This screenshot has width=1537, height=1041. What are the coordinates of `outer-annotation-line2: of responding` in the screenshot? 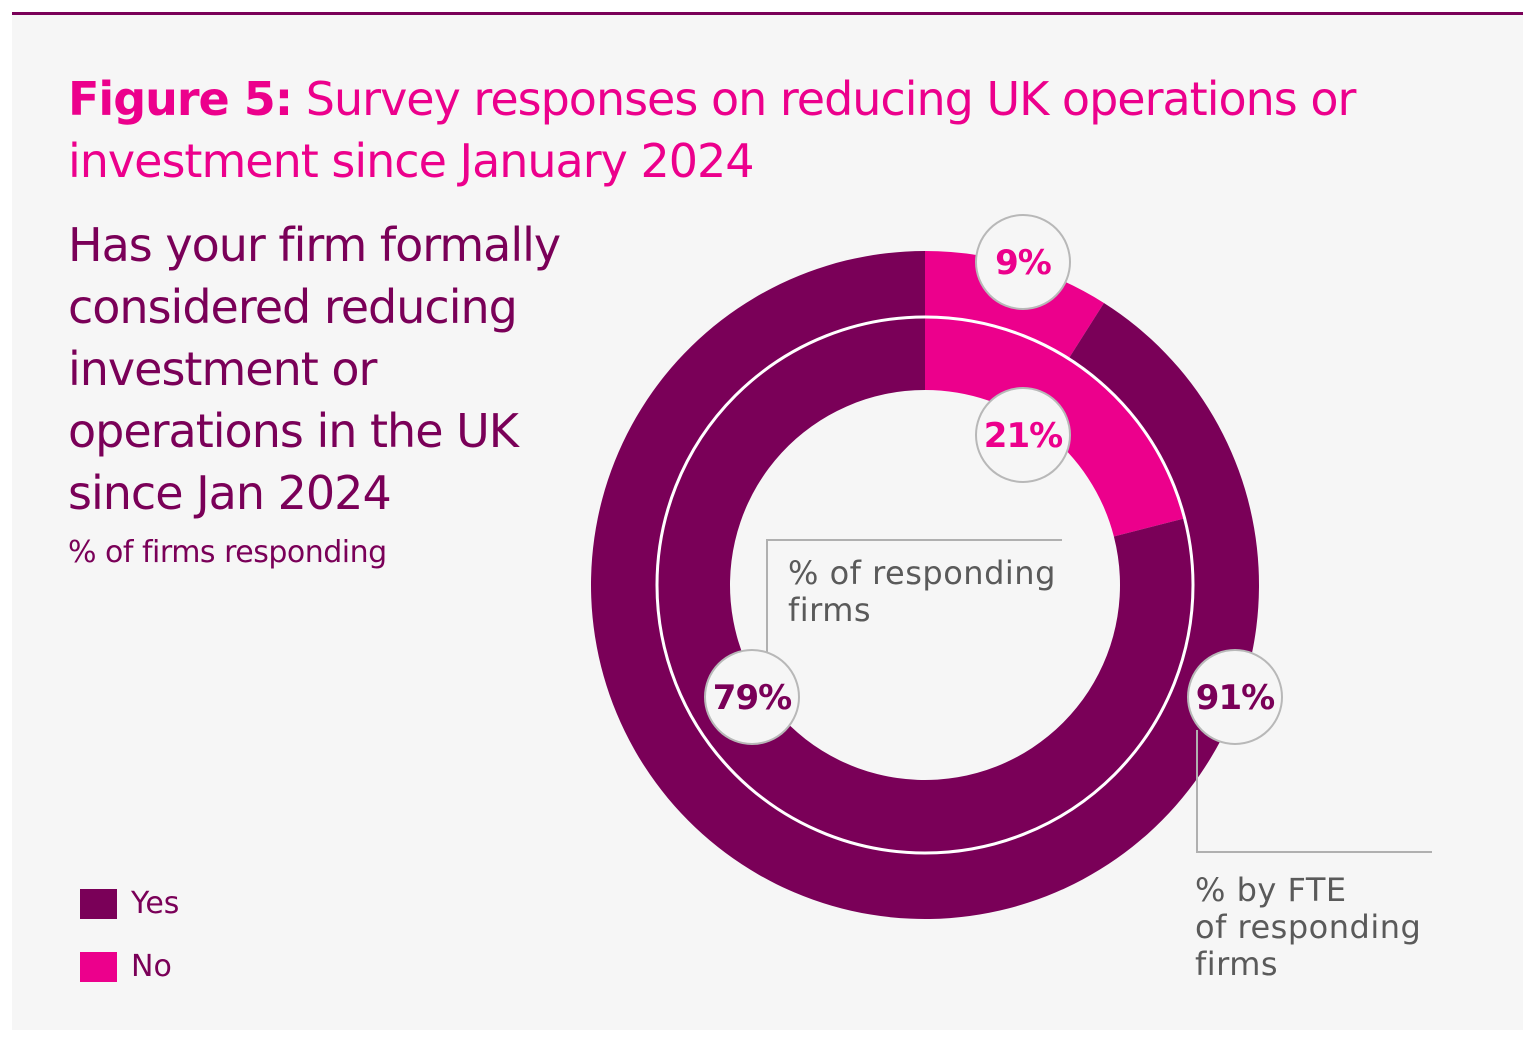 It's located at (1308, 927).